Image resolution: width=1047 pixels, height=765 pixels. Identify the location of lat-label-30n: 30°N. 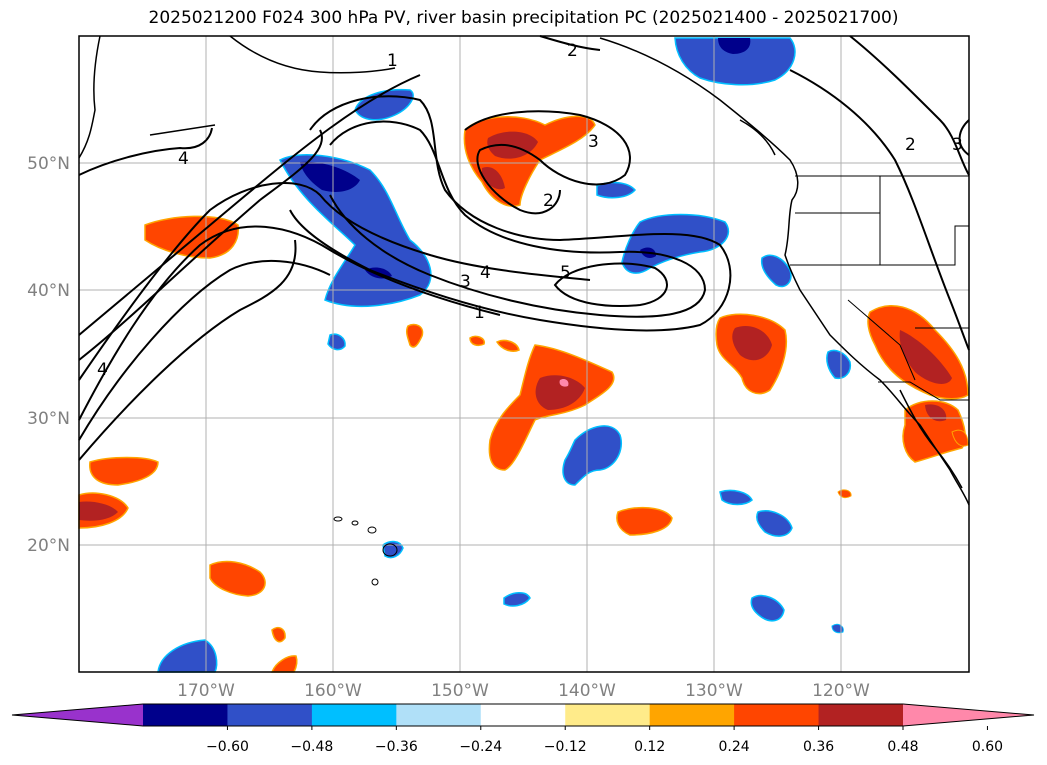
(48, 419).